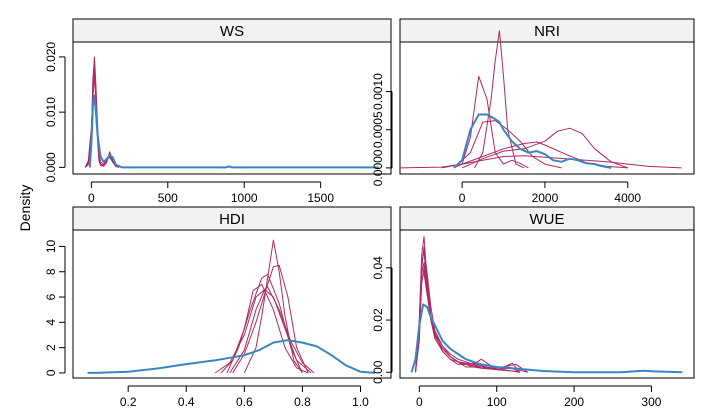 The height and width of the screenshot is (417, 710). I want to click on y-tick-label: 0.020, so click(51, 57).